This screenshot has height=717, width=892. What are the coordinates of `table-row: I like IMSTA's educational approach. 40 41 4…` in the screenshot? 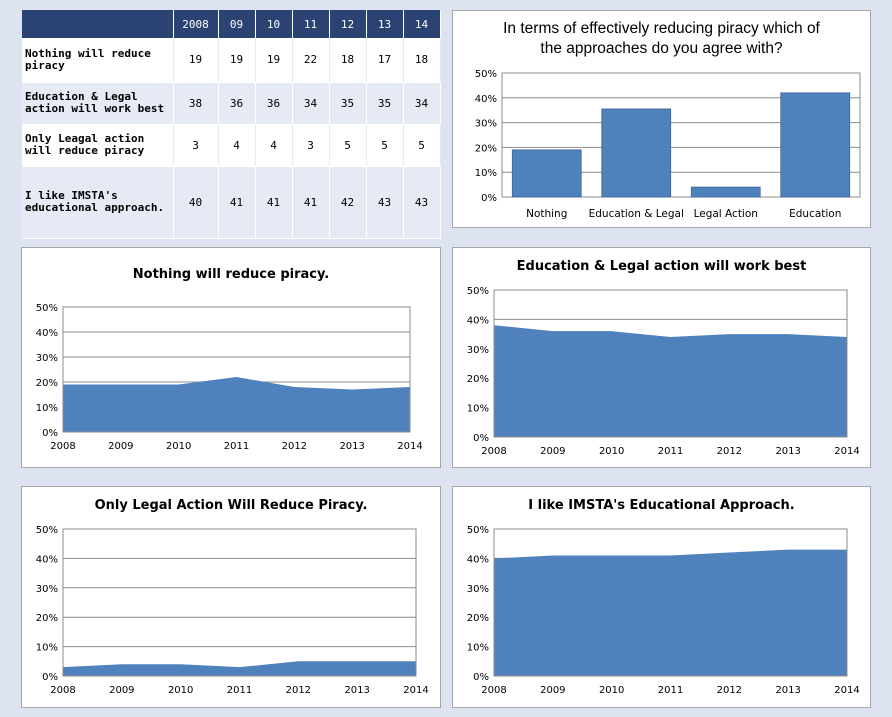 It's located at (231, 202).